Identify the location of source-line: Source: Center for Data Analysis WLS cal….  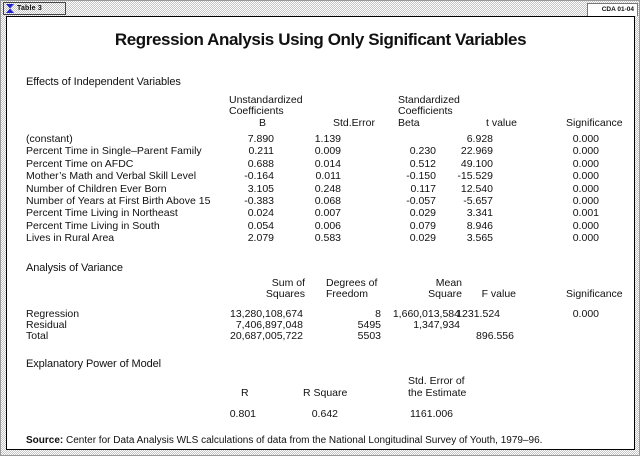
(284, 441).